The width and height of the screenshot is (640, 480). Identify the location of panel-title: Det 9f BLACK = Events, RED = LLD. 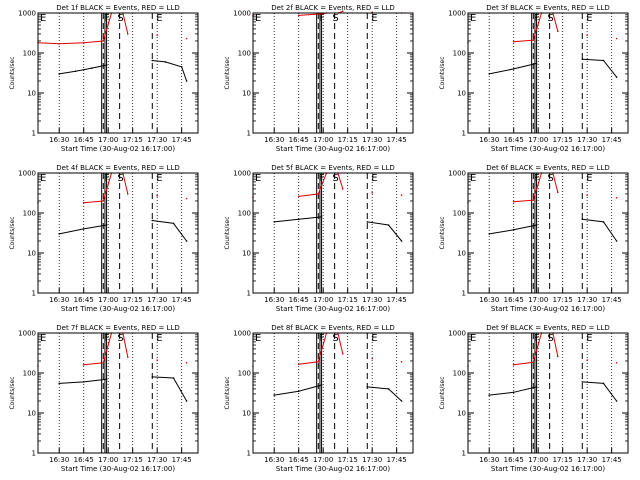
(547, 328).